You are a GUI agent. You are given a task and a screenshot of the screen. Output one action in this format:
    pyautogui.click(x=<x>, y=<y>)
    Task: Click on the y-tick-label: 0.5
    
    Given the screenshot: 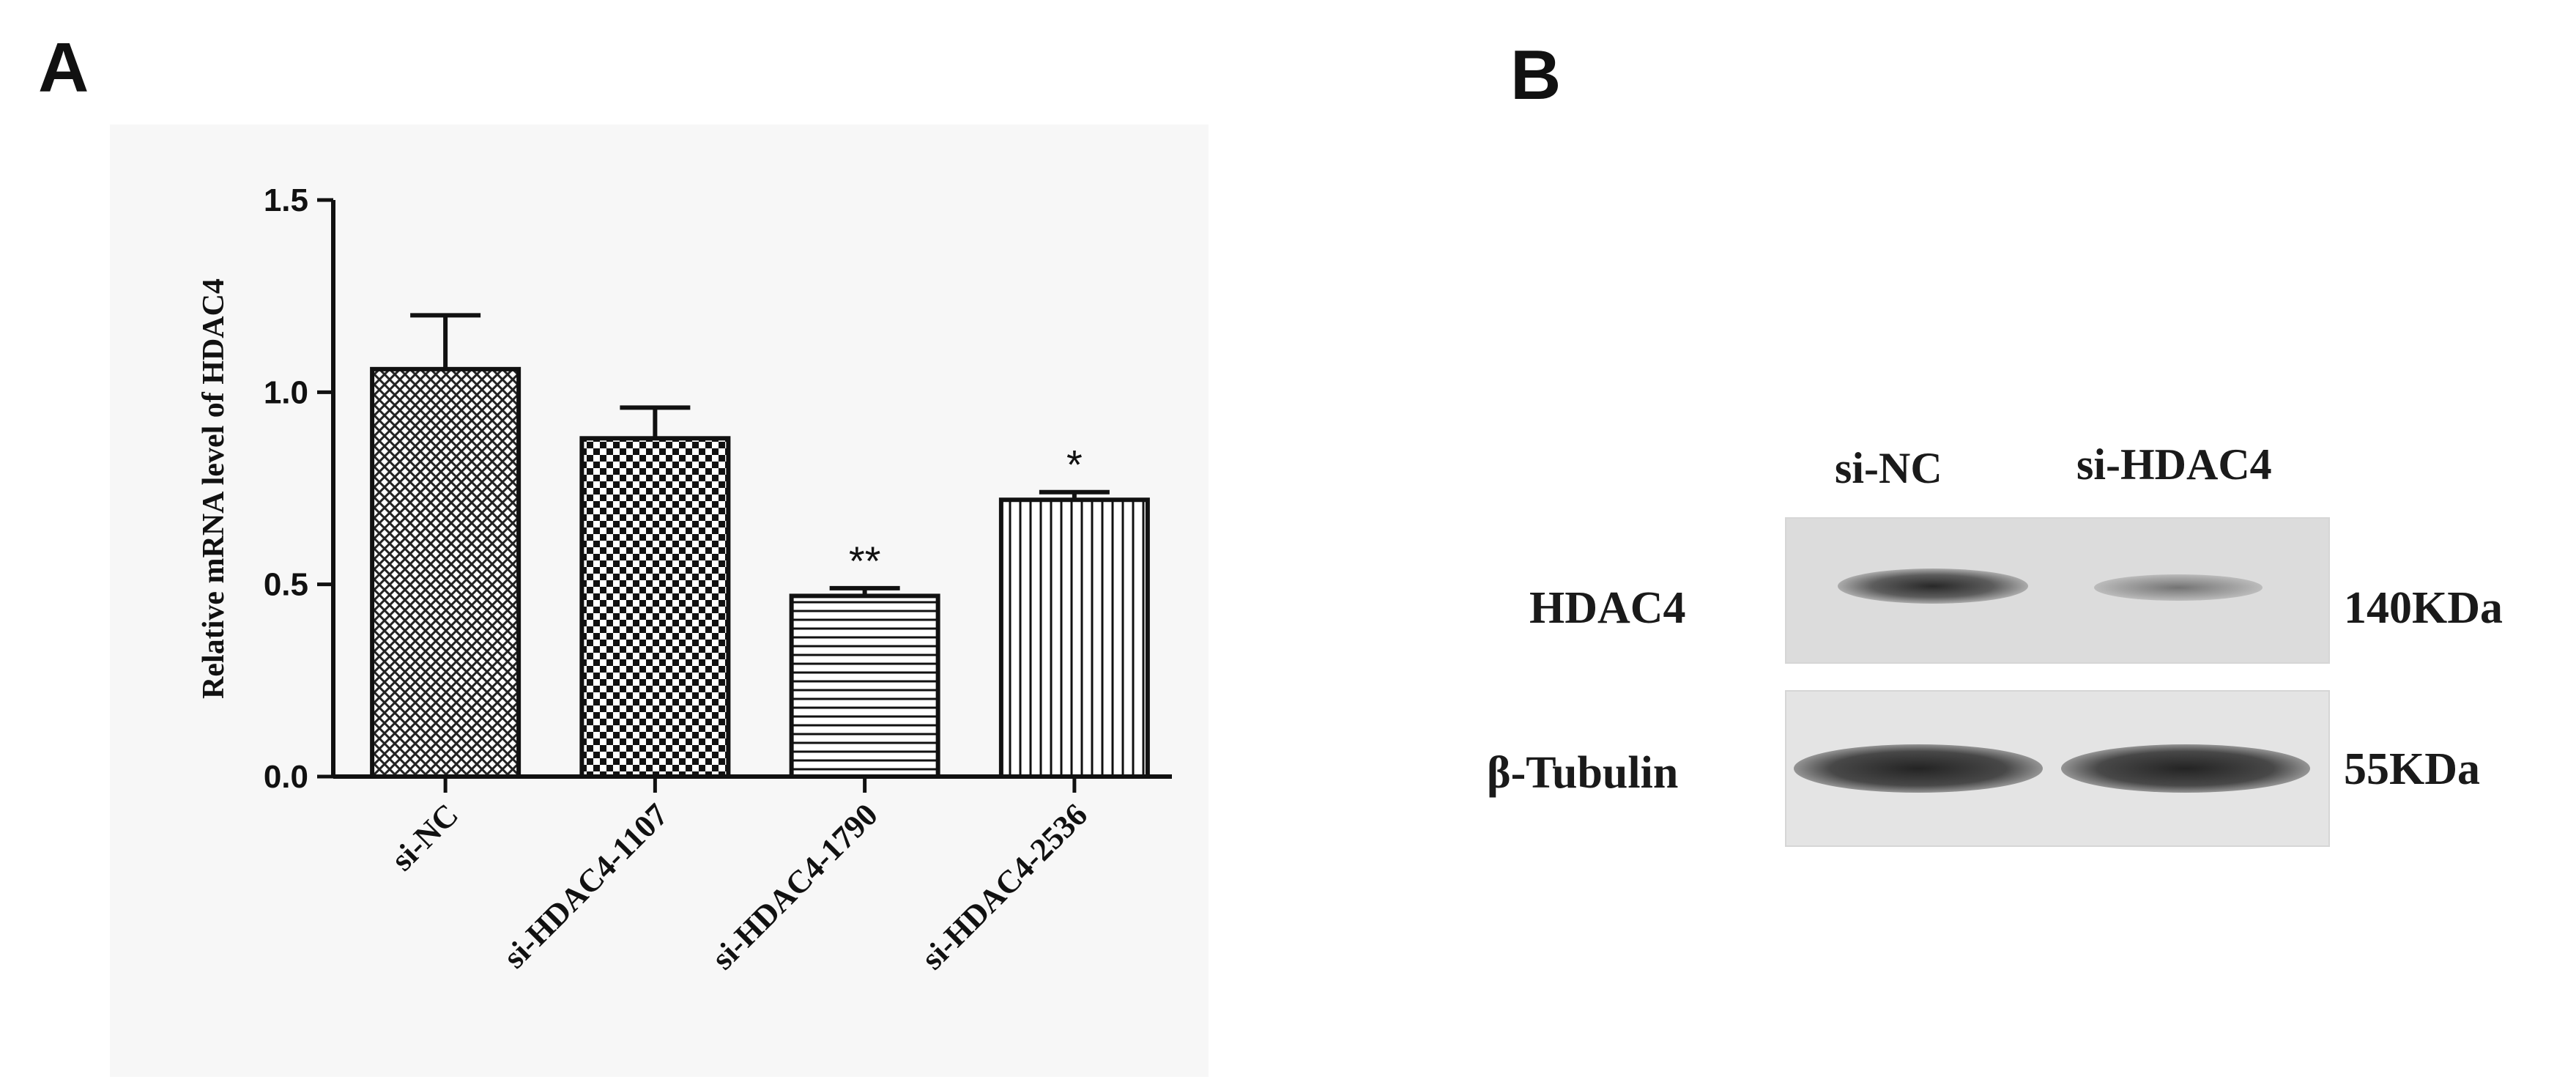 What is the action you would take?
    pyautogui.click(x=286, y=585)
    